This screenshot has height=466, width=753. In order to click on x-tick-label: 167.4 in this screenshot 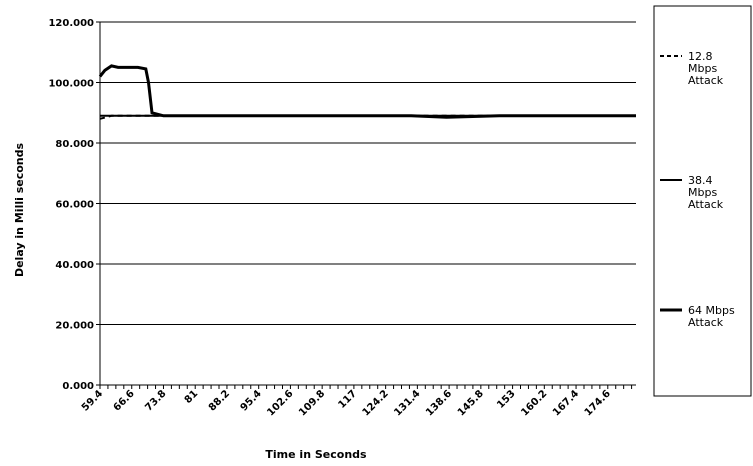, I will do `click(566, 403)`.